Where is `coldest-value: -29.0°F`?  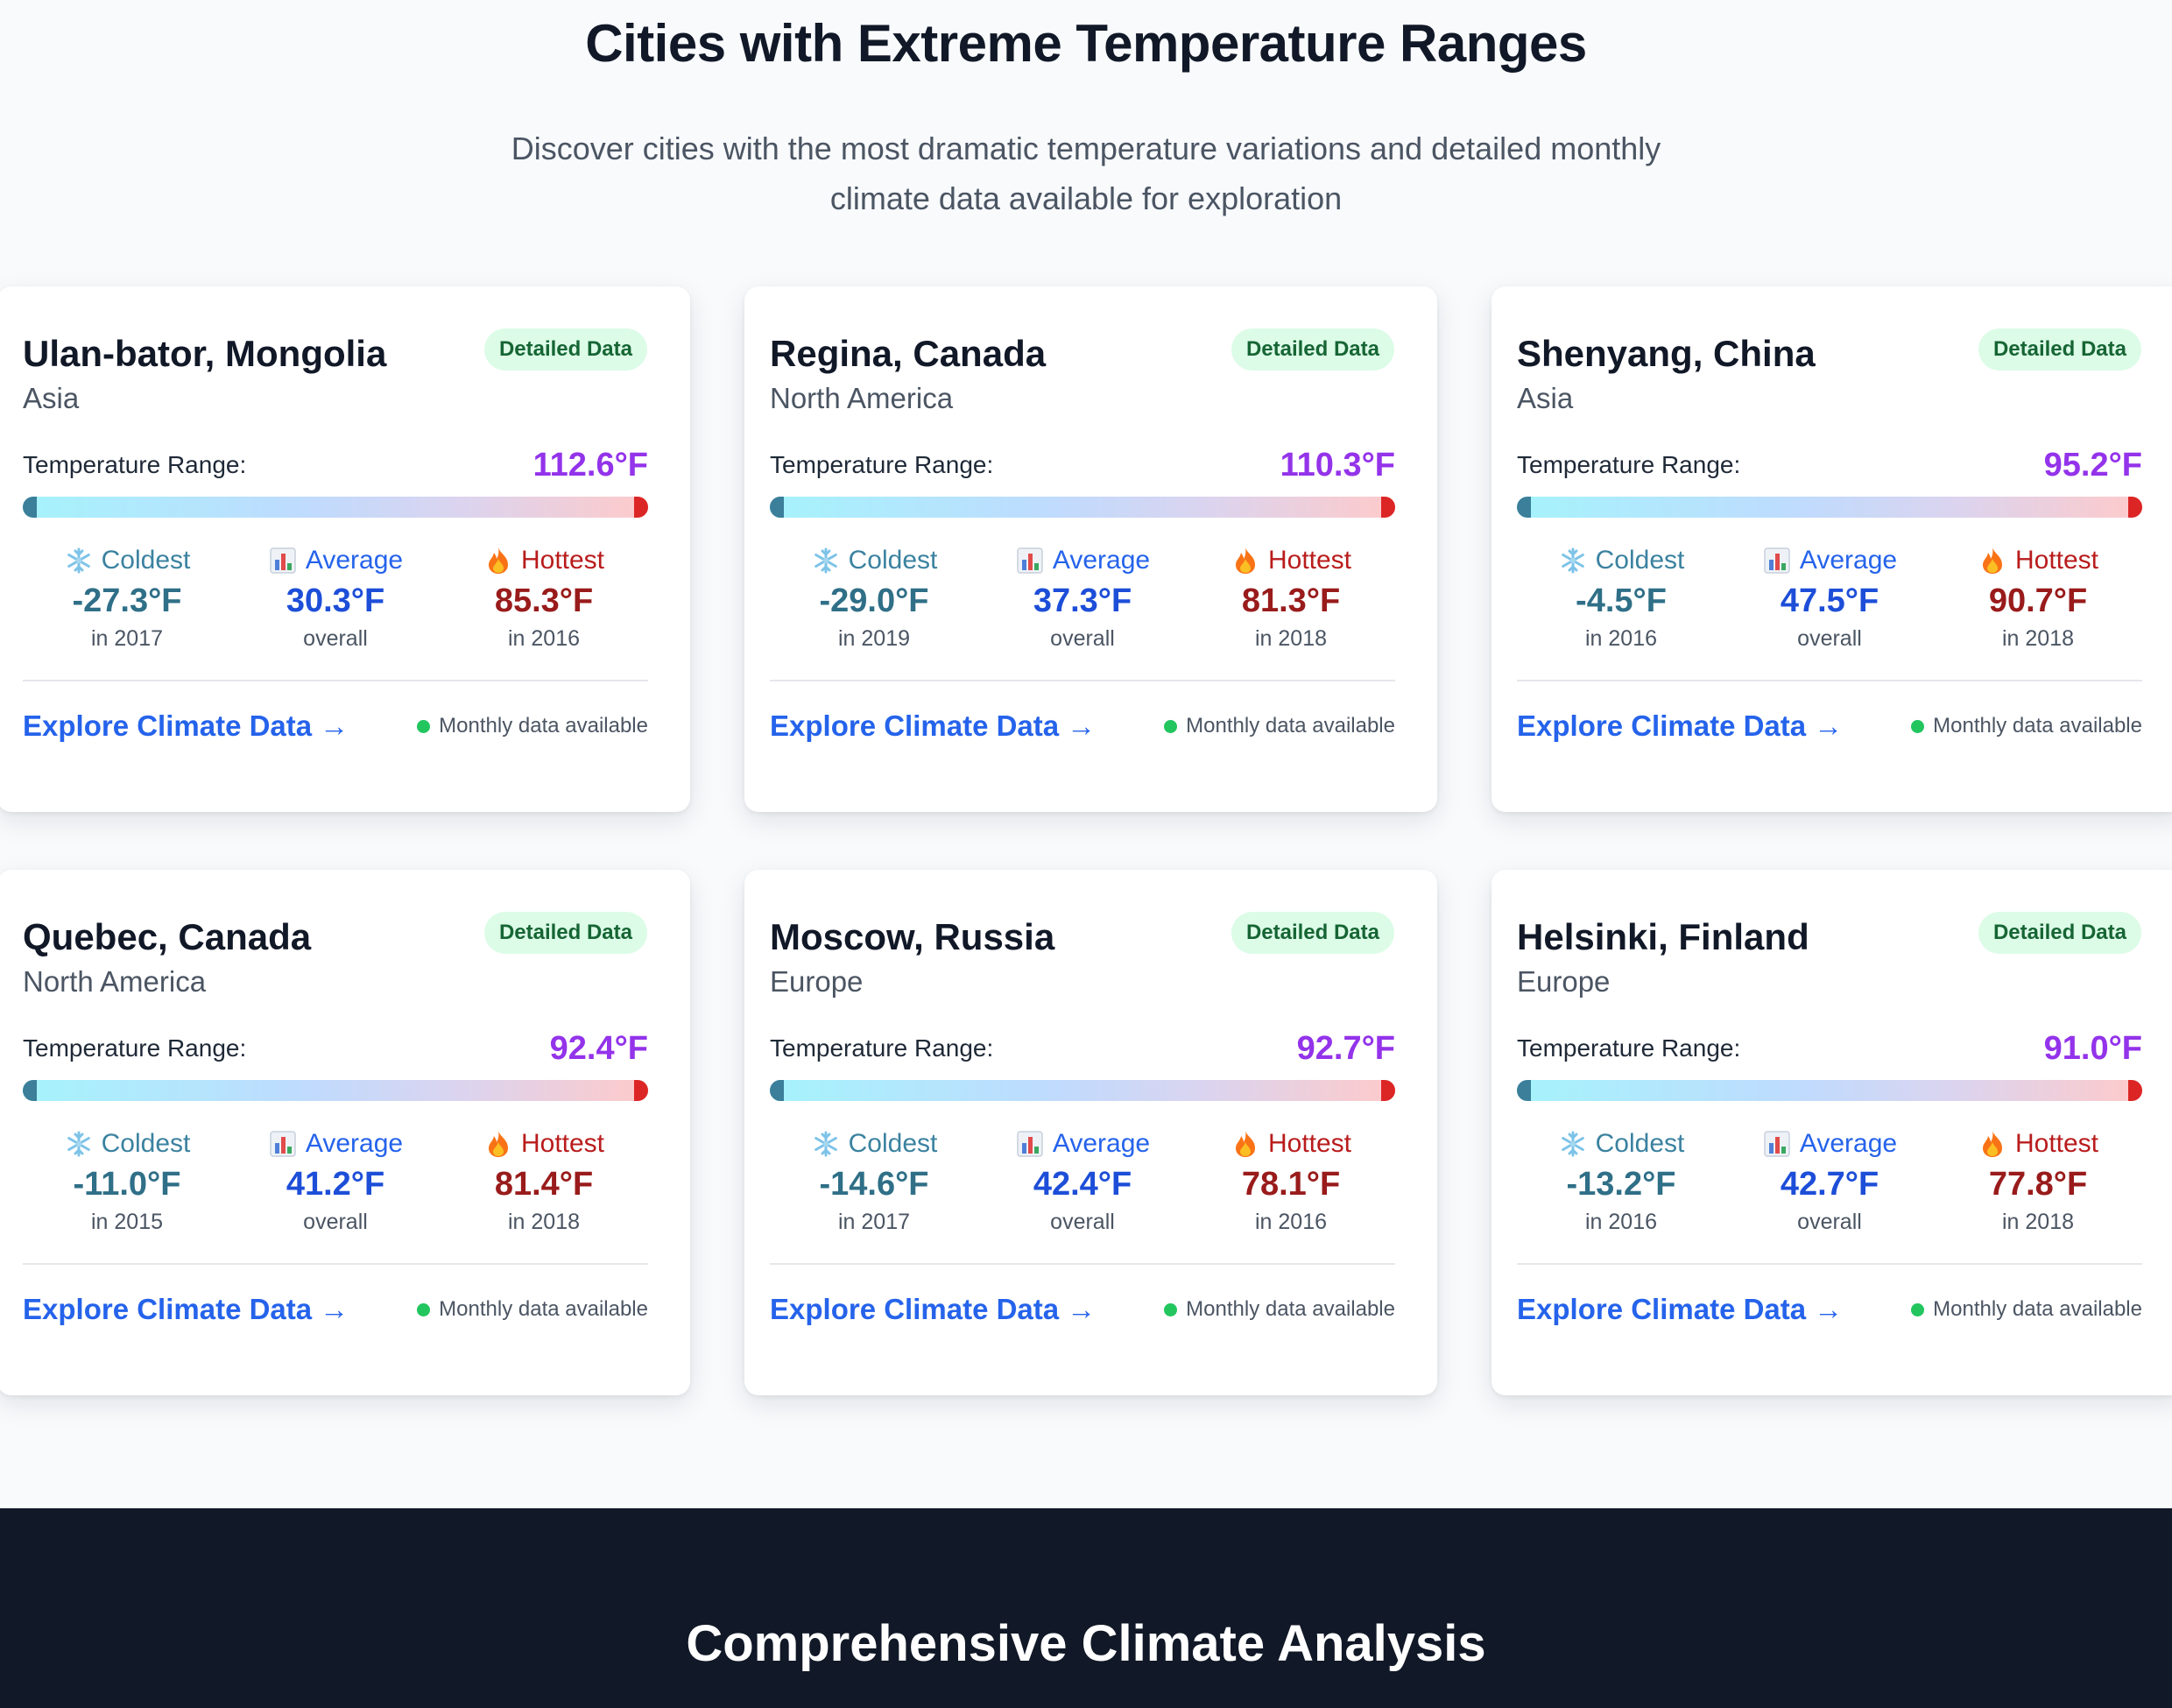 coldest-value: -29.0°F is located at coordinates (874, 600).